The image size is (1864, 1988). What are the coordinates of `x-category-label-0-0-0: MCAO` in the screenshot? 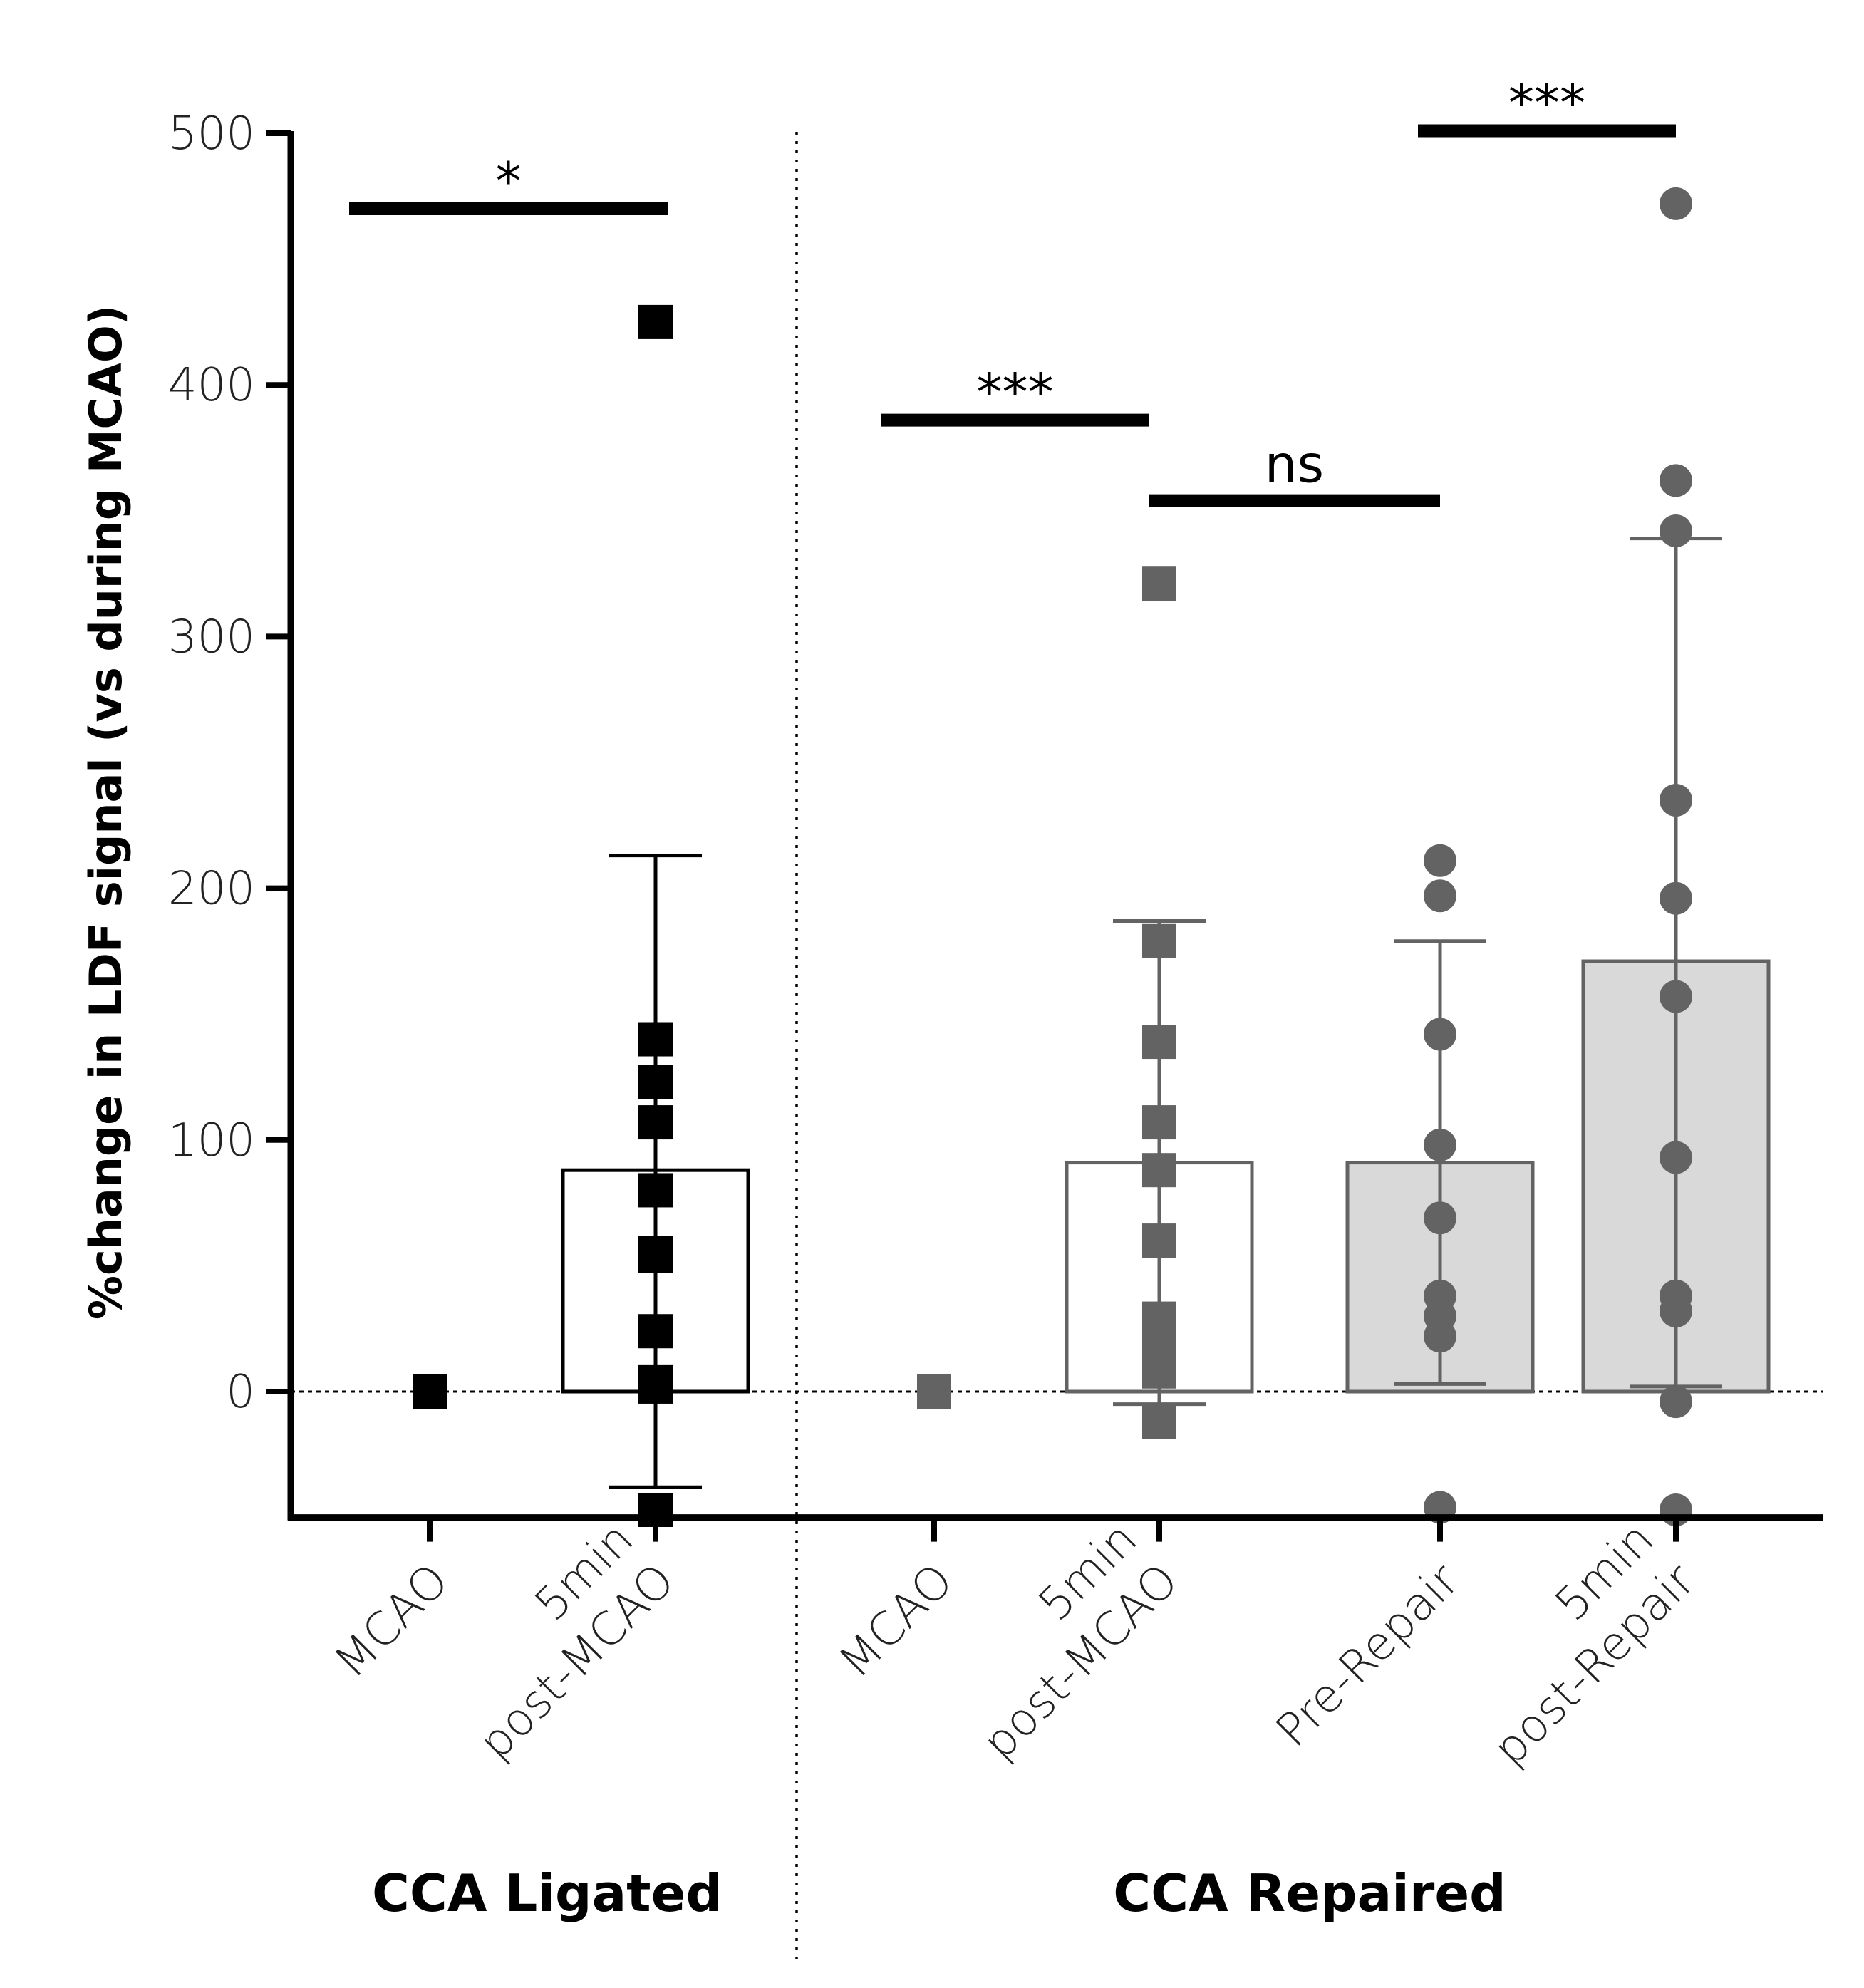 It's located at (393, 1621).